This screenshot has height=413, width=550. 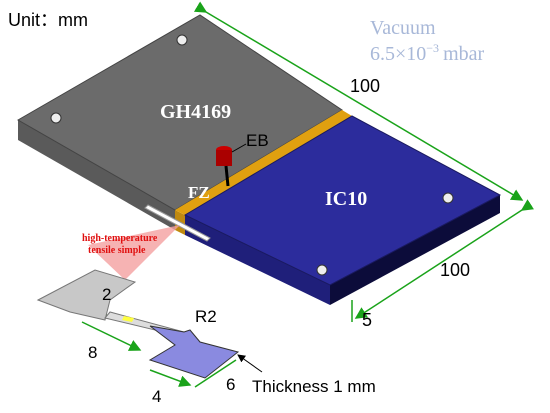 What do you see at coordinates (120, 238) in the screenshot?
I see `specimen-label: high-temperature` at bounding box center [120, 238].